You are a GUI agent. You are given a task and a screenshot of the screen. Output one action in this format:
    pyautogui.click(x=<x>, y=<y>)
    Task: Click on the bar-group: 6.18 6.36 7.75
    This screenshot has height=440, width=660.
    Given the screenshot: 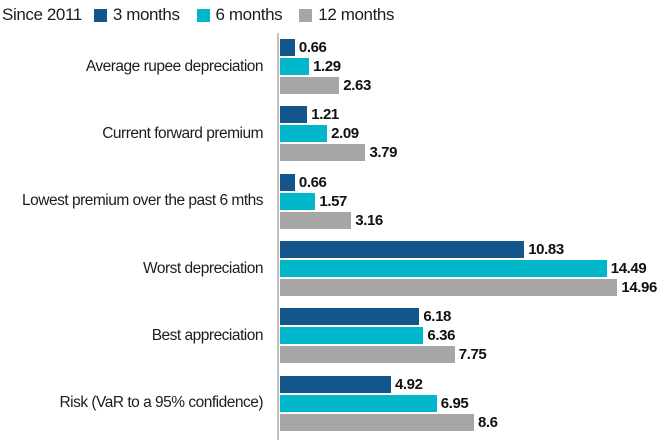 What is the action you would take?
    pyautogui.click(x=470, y=335)
    